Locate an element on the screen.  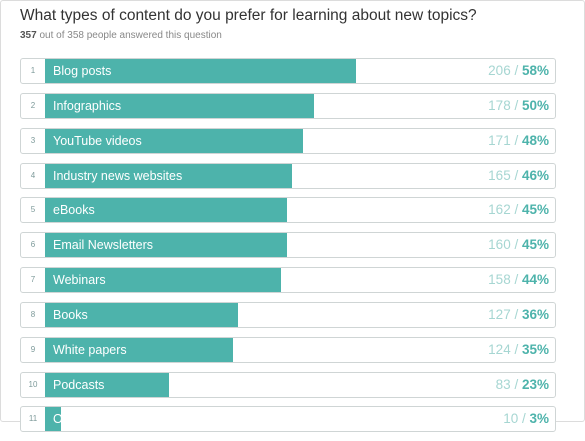
row-number: 3 is located at coordinates (33, 140).